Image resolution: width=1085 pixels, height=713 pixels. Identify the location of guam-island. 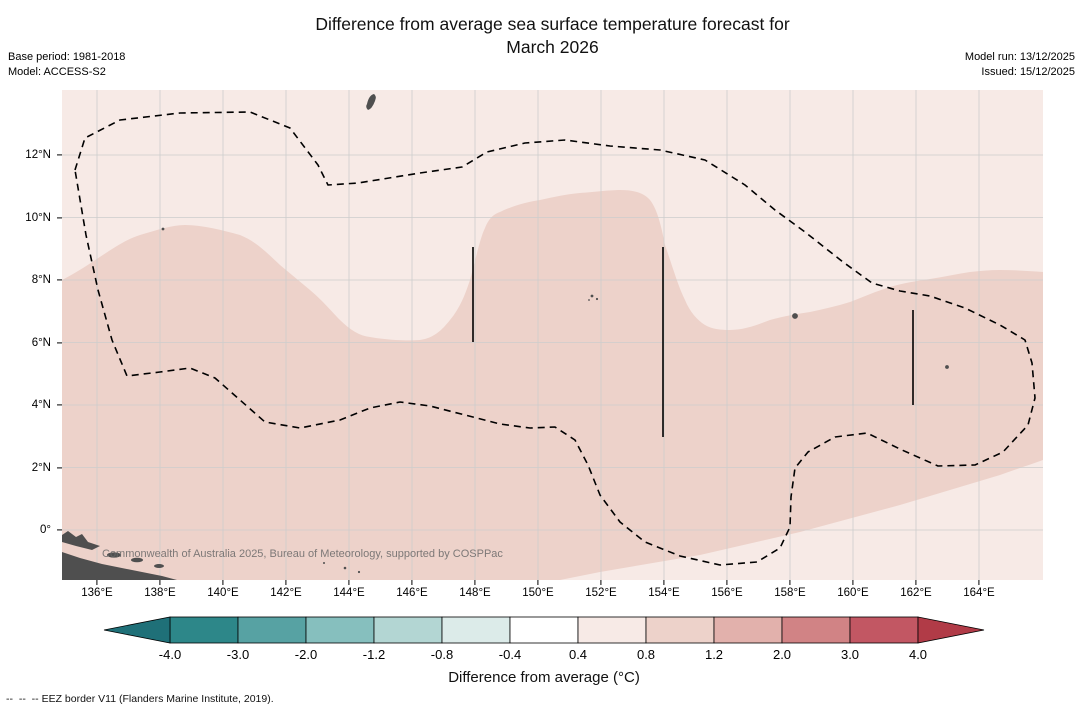
(371, 102).